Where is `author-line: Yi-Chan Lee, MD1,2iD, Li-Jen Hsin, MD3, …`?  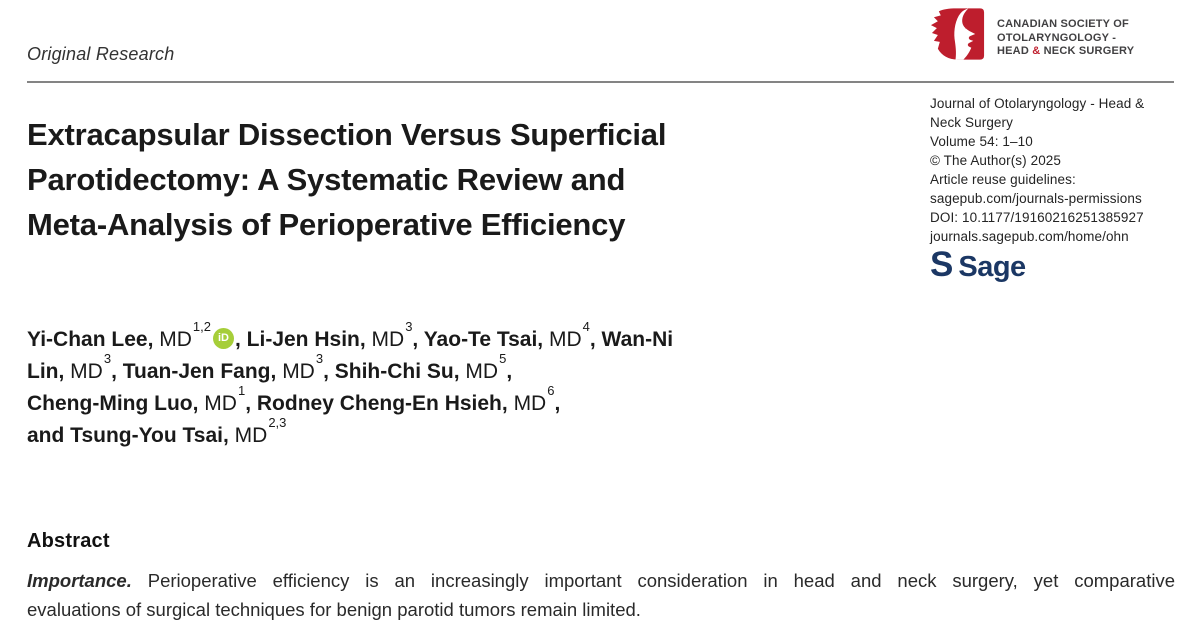
author-line: Yi-Chan Lee, MD1,2iD, Li-Jen Hsin, MD3, … is located at coordinates (350, 338).